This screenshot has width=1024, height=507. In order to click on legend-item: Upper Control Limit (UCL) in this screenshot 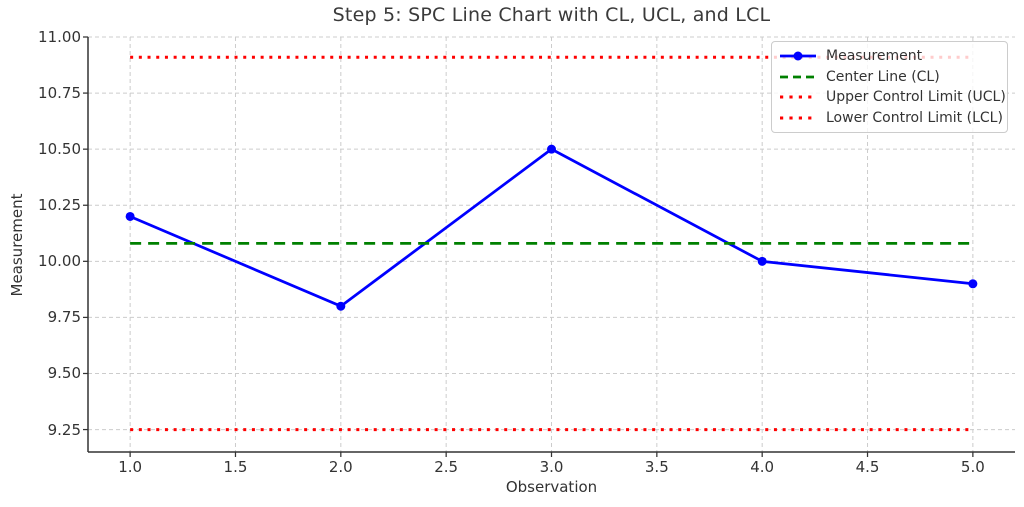, I will do `click(892, 97)`.